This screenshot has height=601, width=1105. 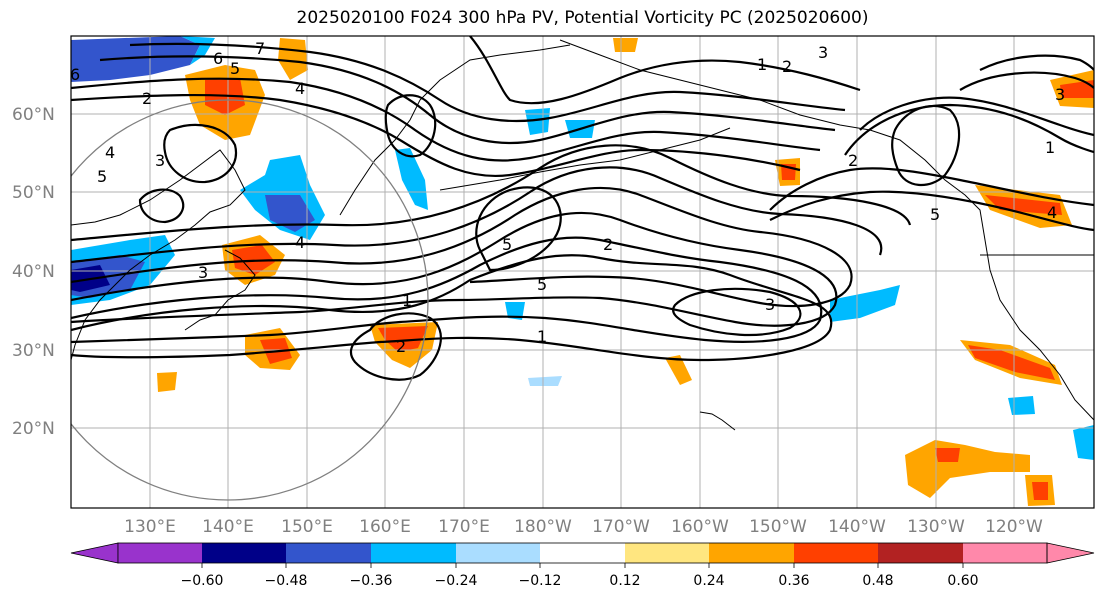 I want to click on lat-label-20: 20°N, so click(x=33, y=429).